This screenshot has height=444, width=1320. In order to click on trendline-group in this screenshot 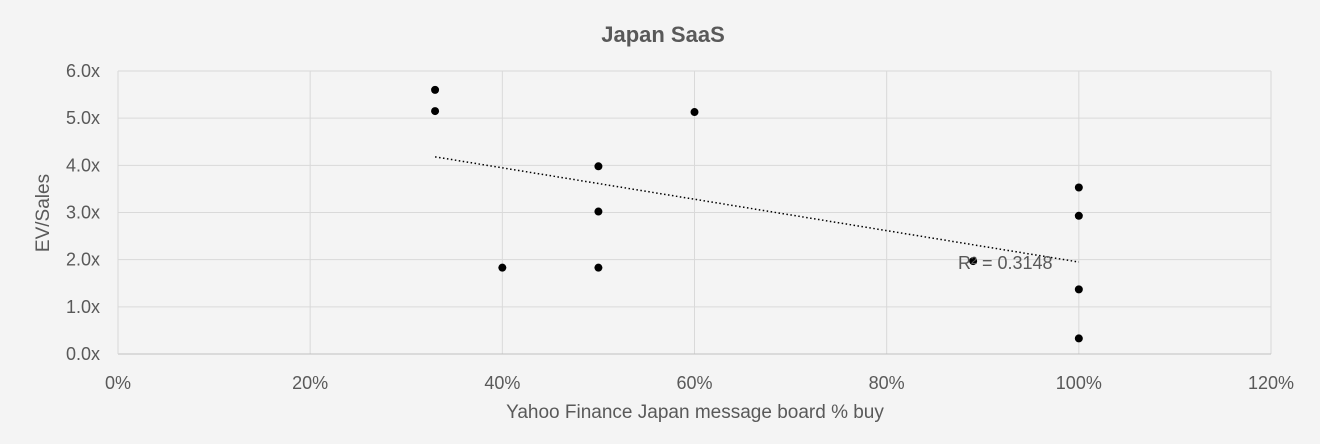, I will do `click(756, 209)`.